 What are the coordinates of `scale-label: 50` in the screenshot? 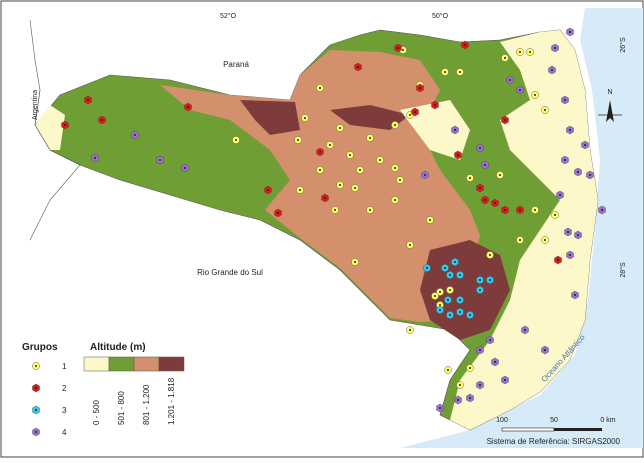 It's located at (554, 420).